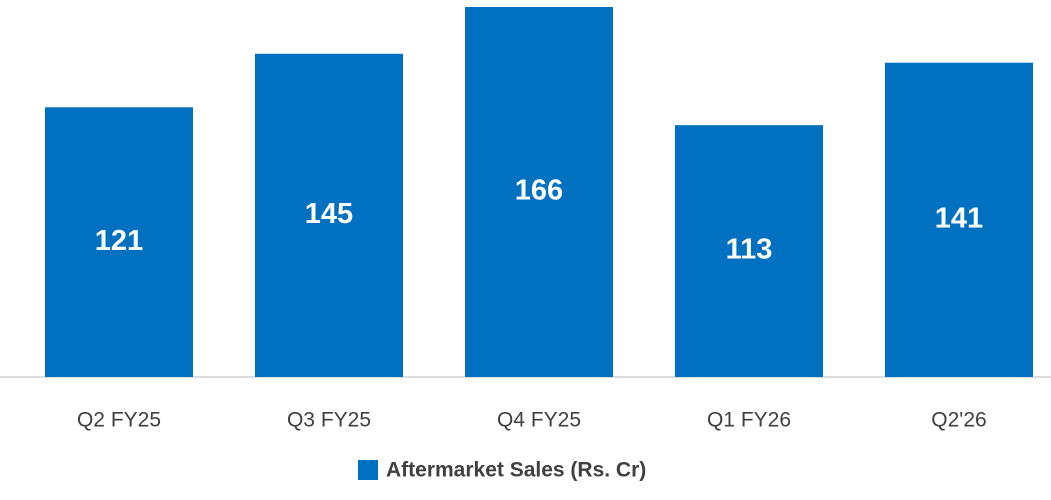 Image resolution: width=1051 pixels, height=500 pixels. I want to click on x-tick-label: Q3 FY25, so click(329, 420).